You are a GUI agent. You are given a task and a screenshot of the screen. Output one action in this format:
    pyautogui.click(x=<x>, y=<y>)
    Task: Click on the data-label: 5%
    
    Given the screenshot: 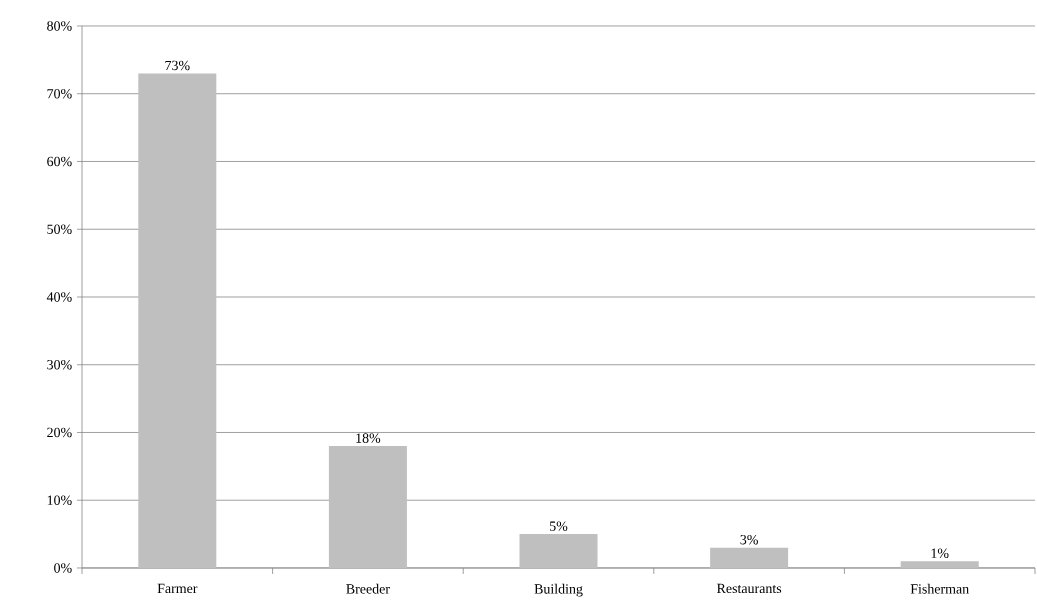 What is the action you would take?
    pyautogui.click(x=559, y=526)
    